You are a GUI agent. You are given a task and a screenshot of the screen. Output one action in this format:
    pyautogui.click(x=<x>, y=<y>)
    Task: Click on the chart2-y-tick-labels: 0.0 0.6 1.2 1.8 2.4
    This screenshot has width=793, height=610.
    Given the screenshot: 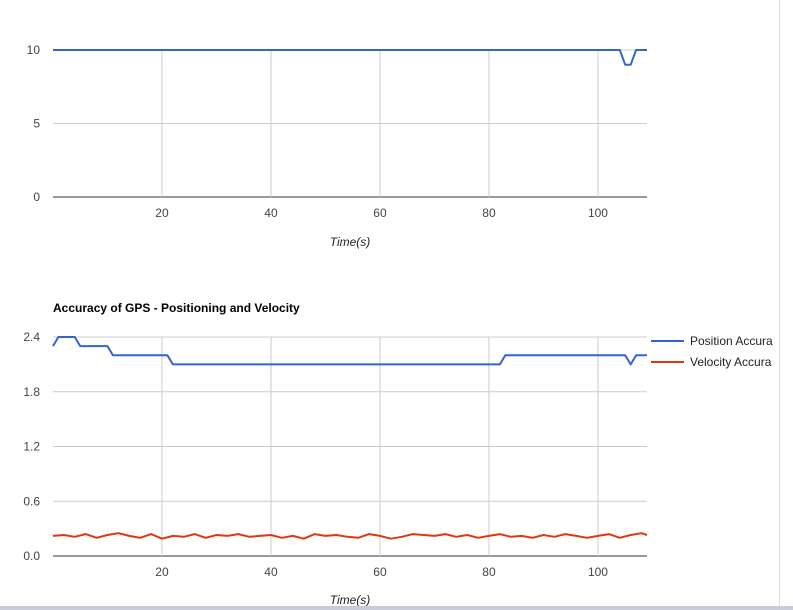 What is the action you would take?
    pyautogui.click(x=31, y=446)
    